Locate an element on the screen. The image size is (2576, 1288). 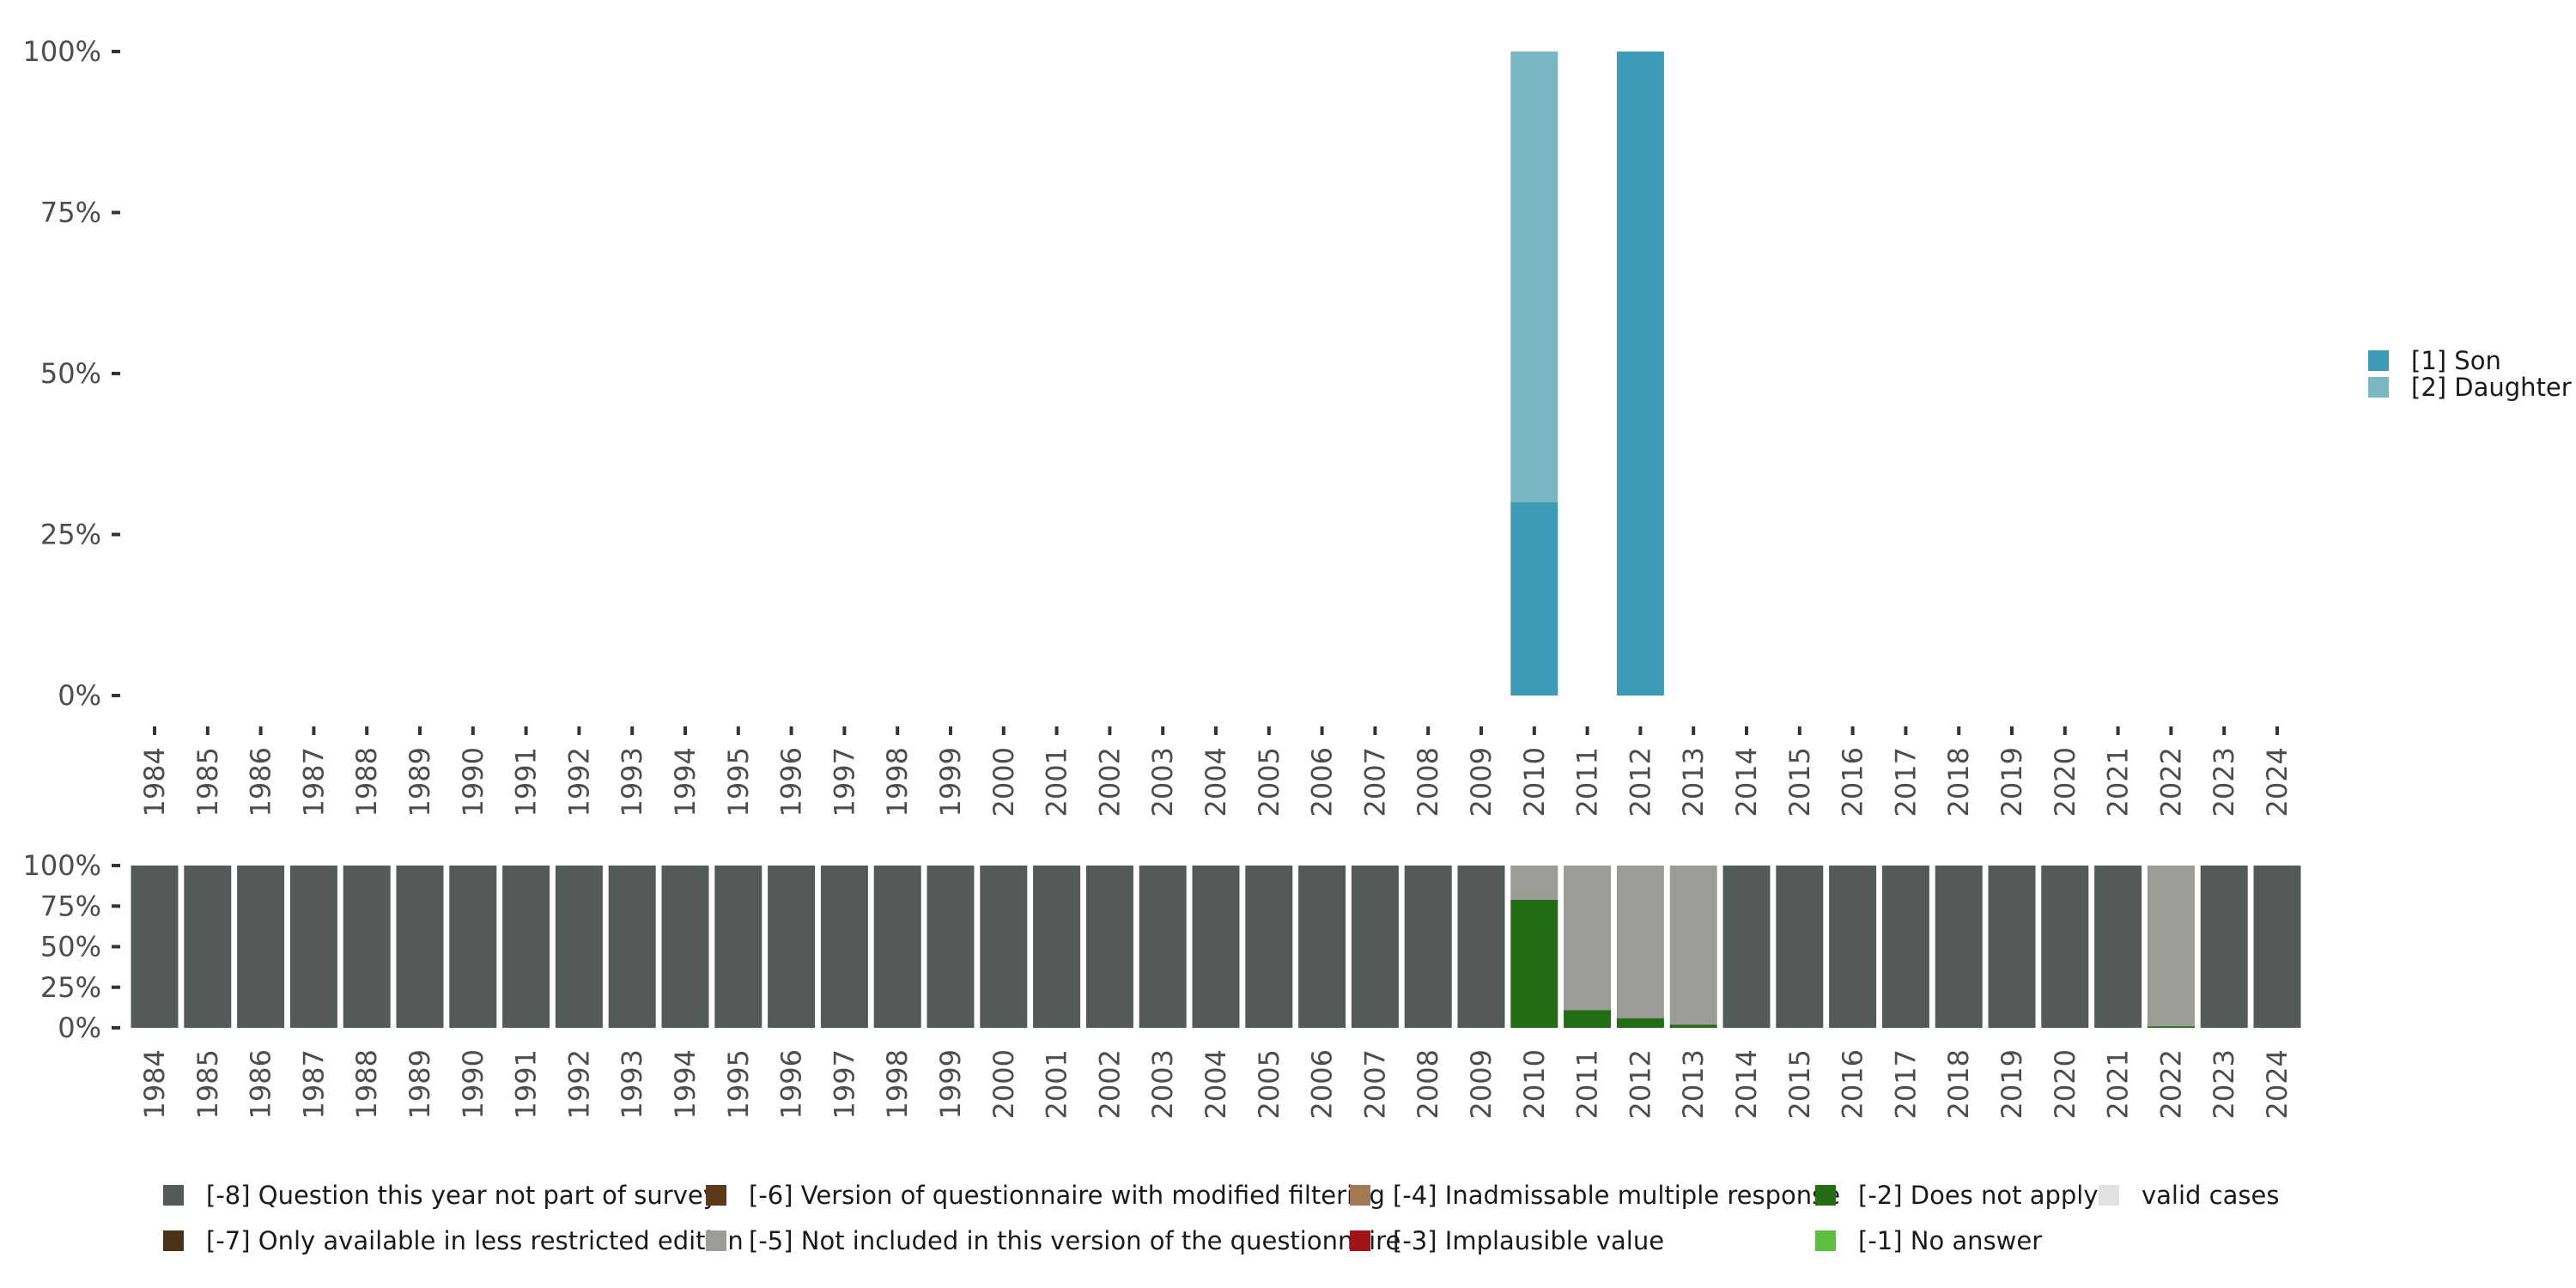
x-tick-label: 1989 is located at coordinates (420, 782).